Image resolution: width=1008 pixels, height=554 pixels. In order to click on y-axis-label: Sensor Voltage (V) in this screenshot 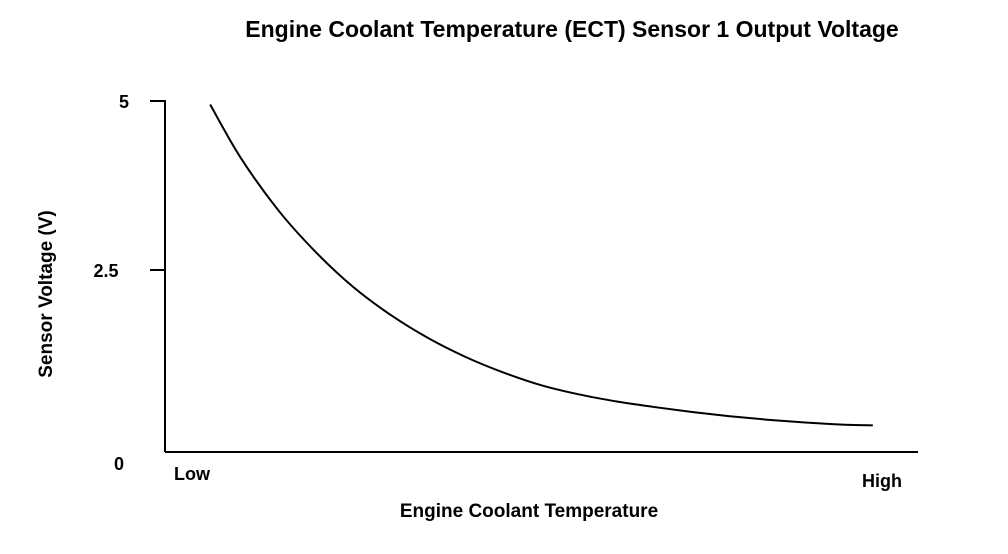, I will do `click(46, 294)`.